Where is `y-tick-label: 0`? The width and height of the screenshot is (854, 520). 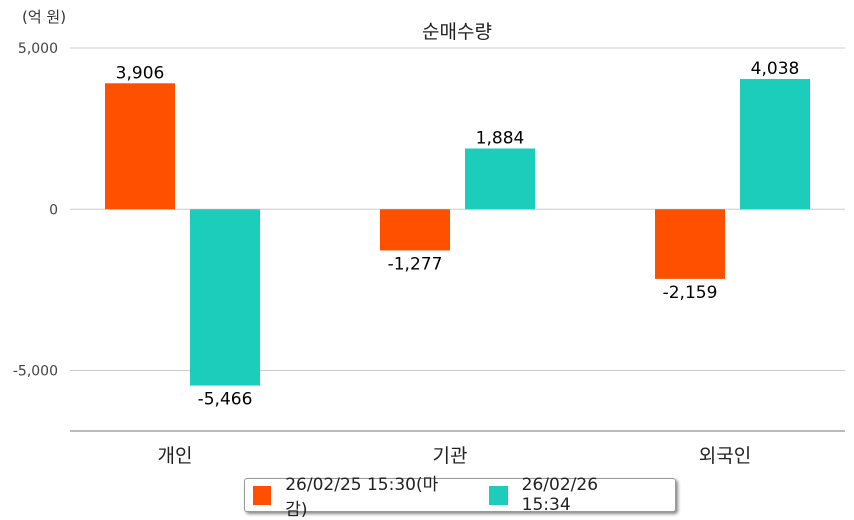 y-tick-label: 0 is located at coordinates (53, 210).